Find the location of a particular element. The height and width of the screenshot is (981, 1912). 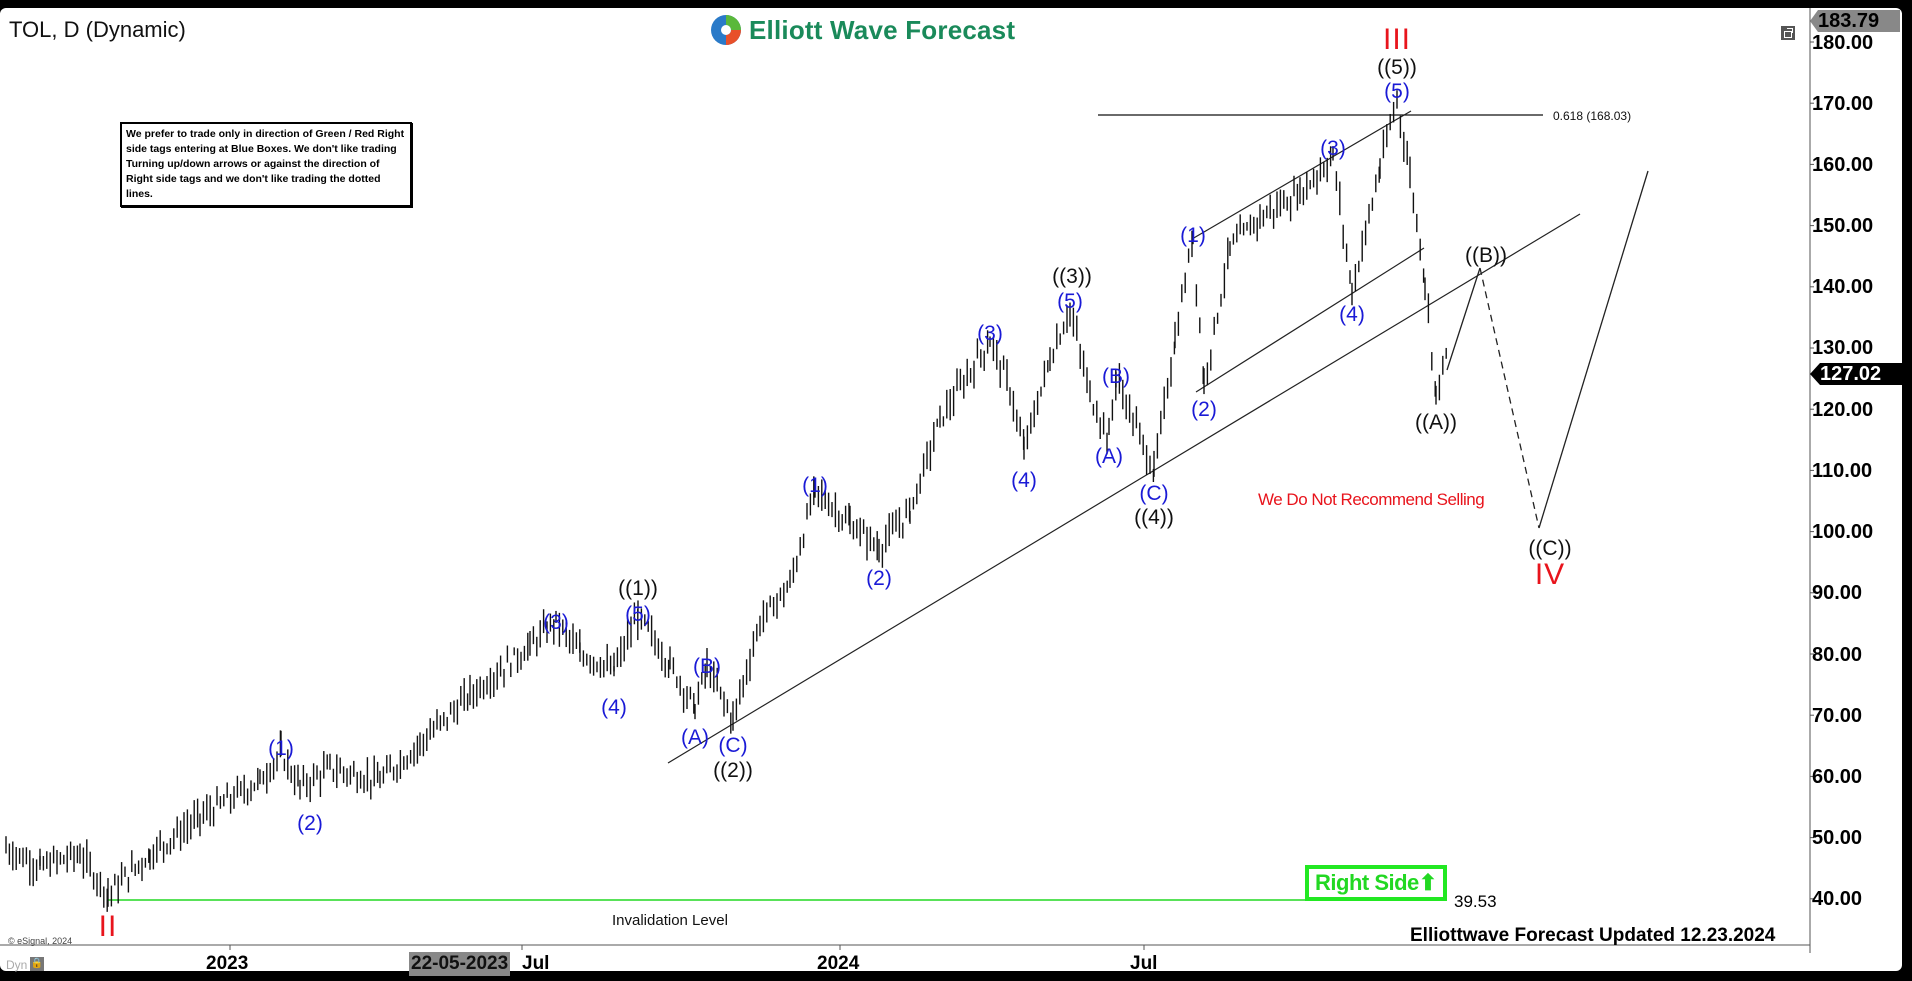

wave-label: ((4)) is located at coordinates (1154, 517).